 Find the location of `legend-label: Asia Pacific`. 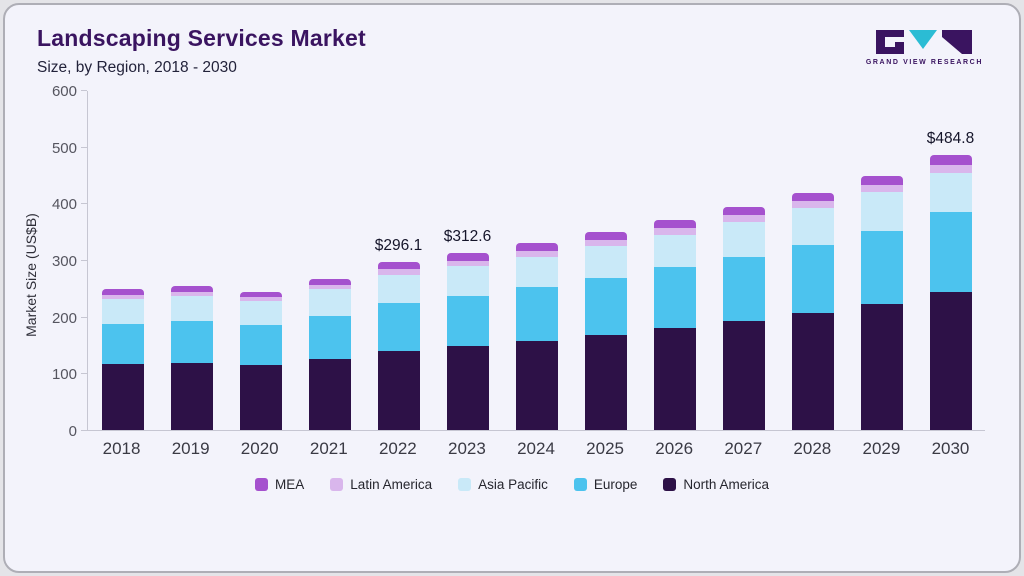

legend-label: Asia Pacific is located at coordinates (513, 484).